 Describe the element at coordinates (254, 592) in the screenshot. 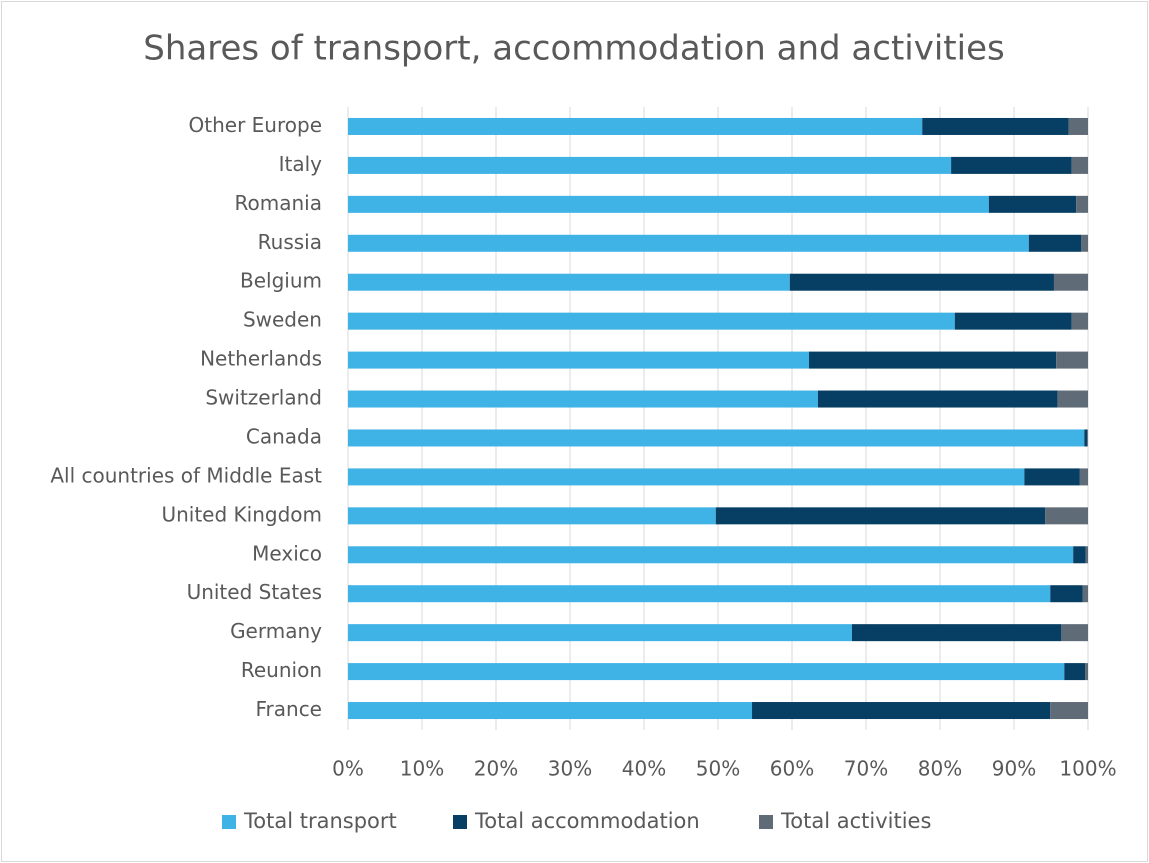

I see `y-tick-label: United States` at that location.